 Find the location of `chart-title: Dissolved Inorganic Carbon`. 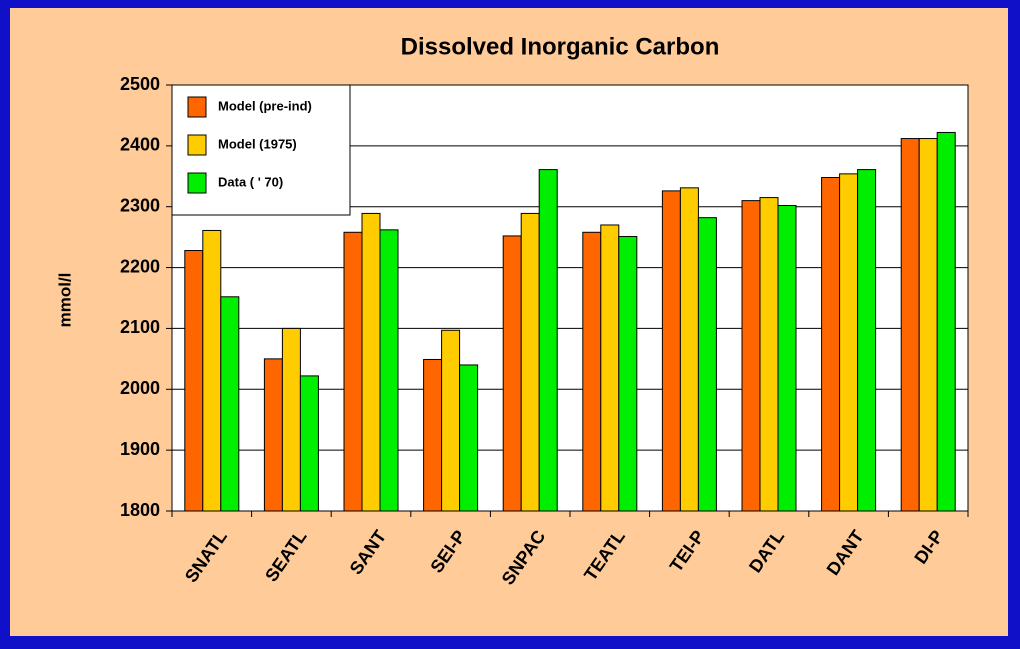

chart-title: Dissolved Inorganic Carbon is located at coordinates (560, 46).